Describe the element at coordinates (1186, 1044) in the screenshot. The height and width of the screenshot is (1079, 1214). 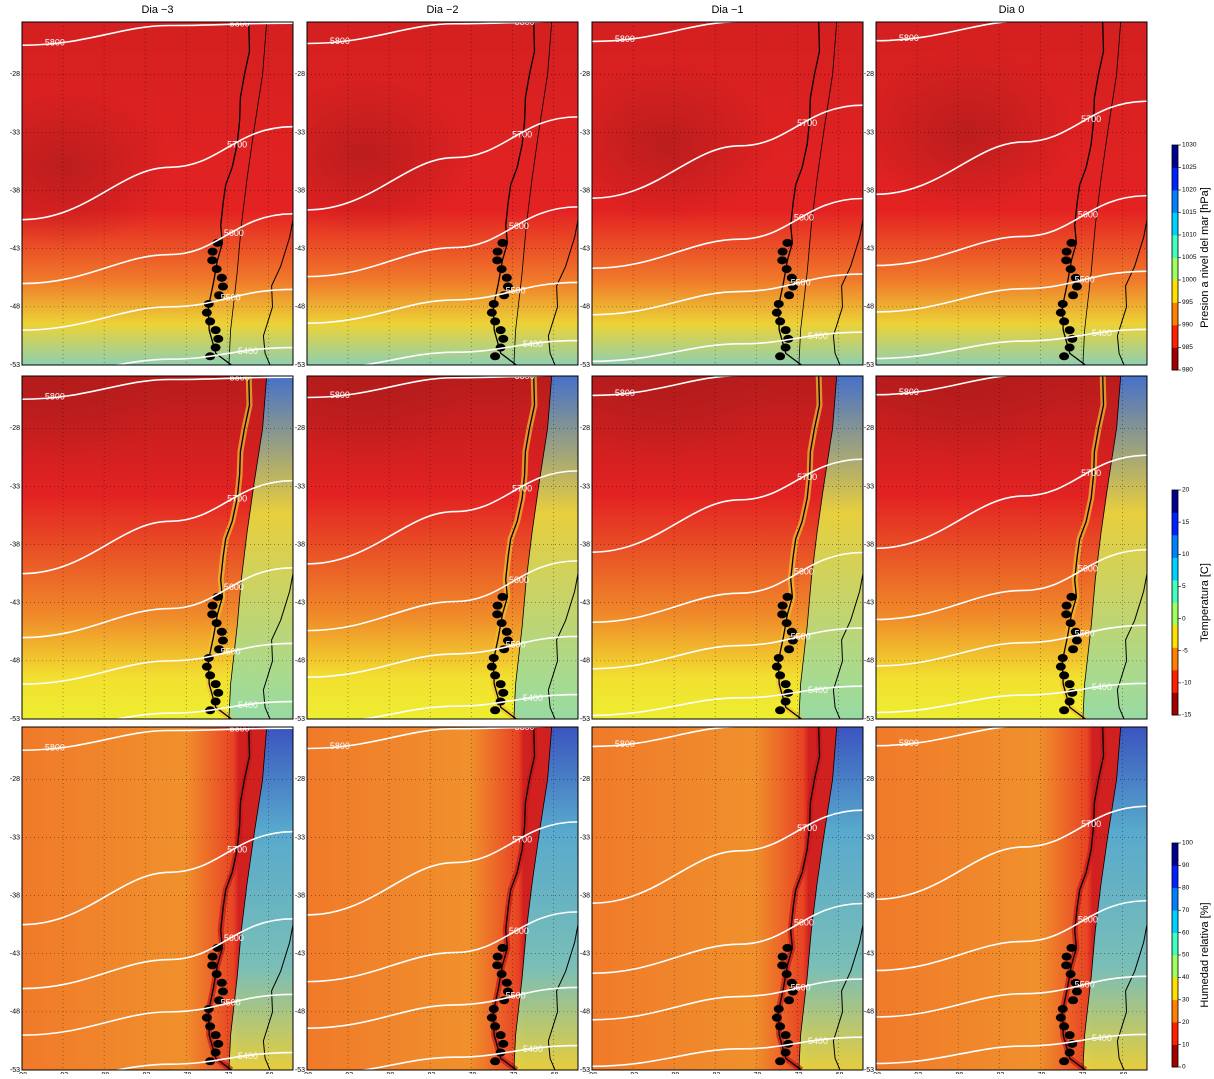
I see `colorbar-tick-label: 10` at that location.